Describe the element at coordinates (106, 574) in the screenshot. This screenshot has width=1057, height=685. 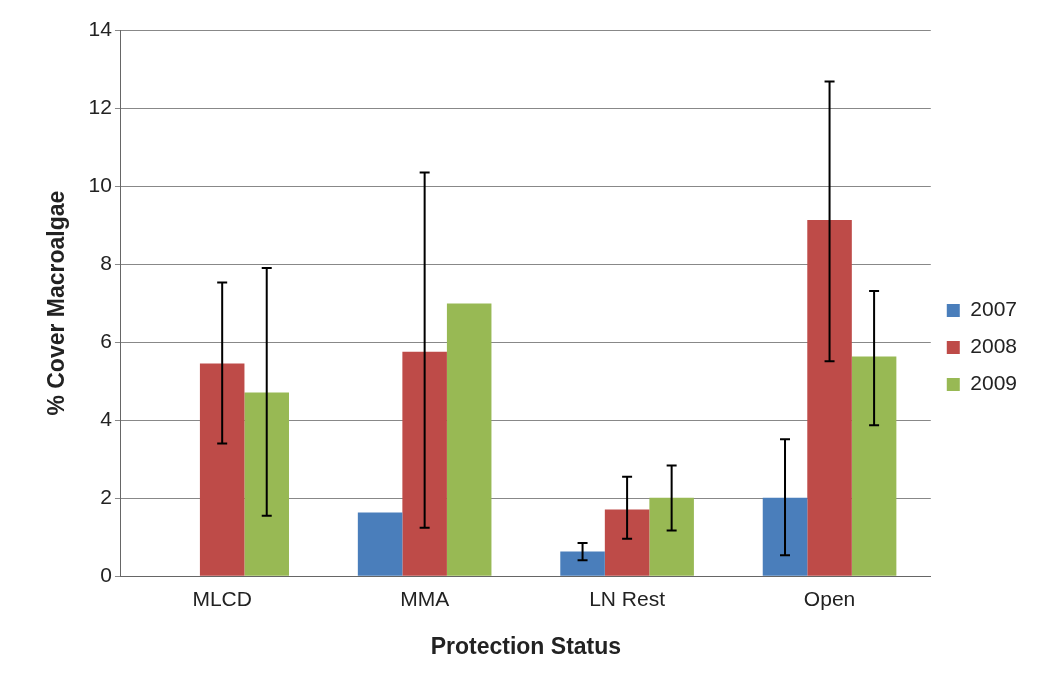
I see `y-tick-label: 0` at that location.